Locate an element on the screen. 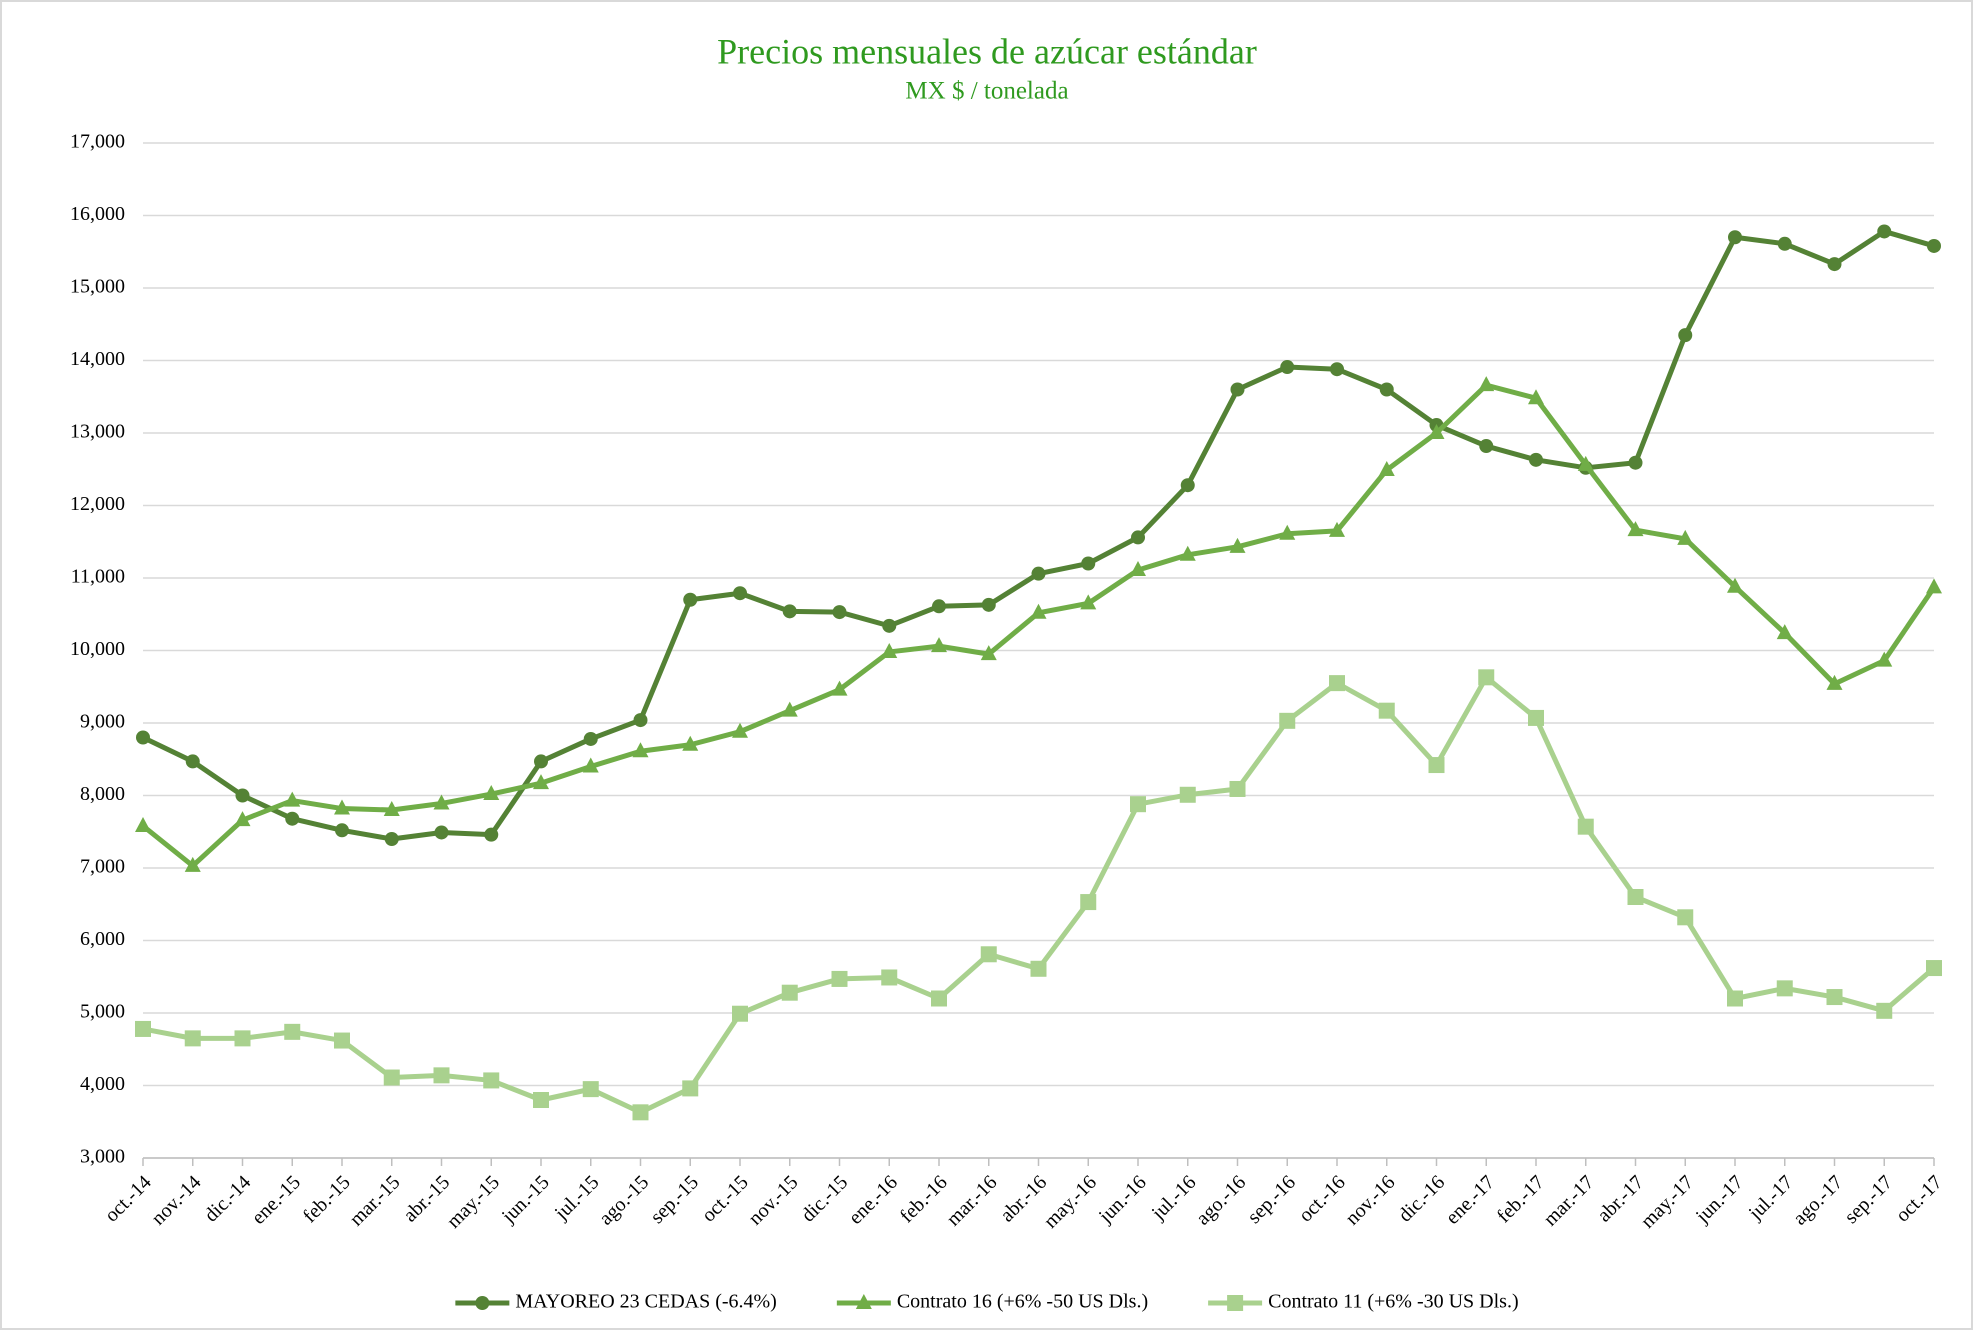  y-tick-label: 4,000 is located at coordinates (102, 1084).